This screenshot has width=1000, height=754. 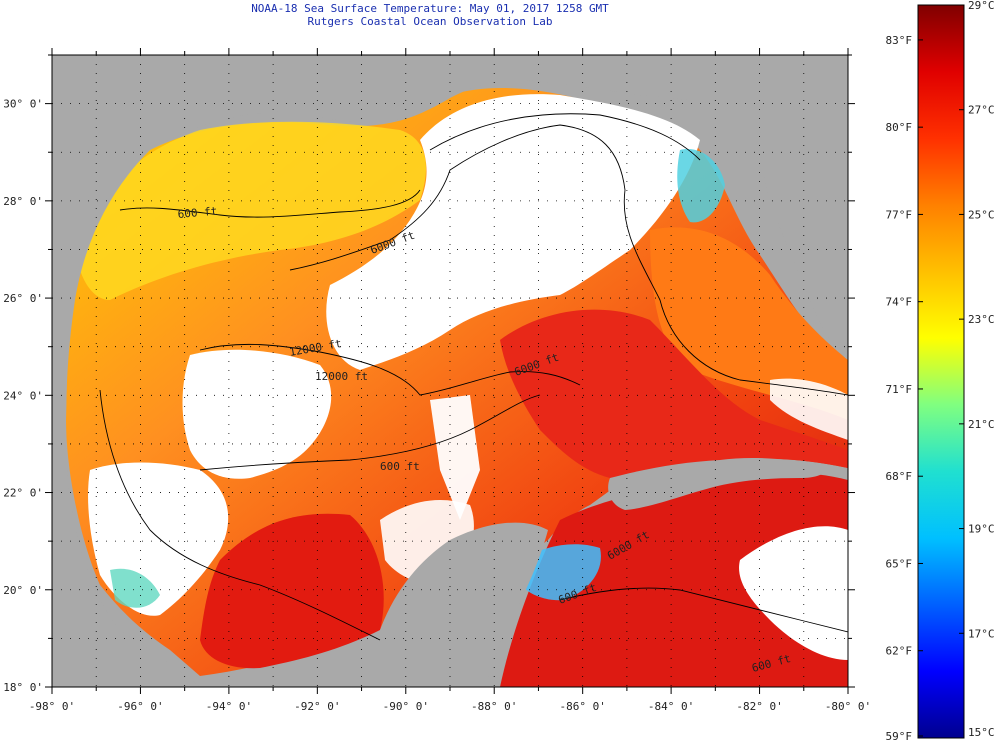 What do you see at coordinates (494, 706) in the screenshot?
I see `lon-label: -88° 0'` at bounding box center [494, 706].